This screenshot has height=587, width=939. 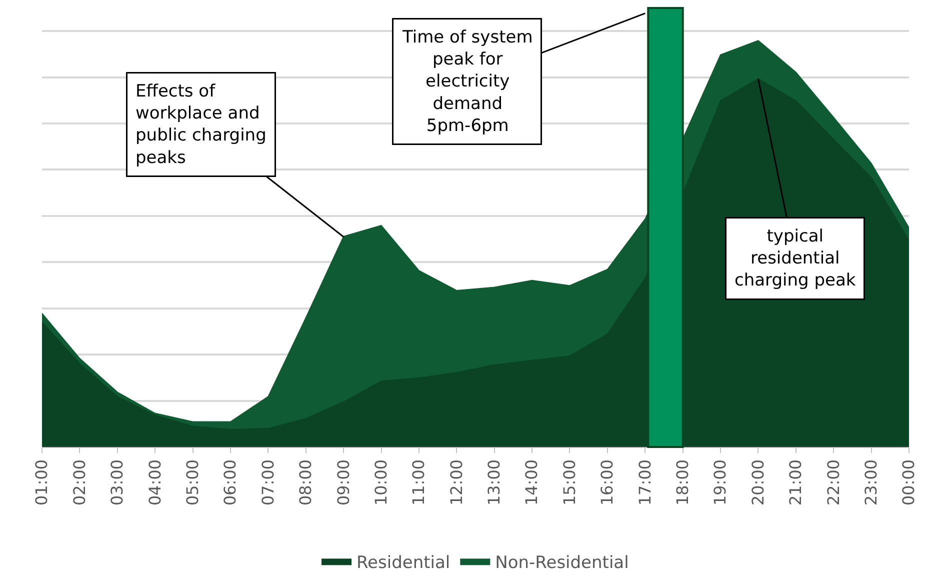 What do you see at coordinates (201, 125) in the screenshot?
I see `annotation: Effects of workplace and public charging peaks` at bounding box center [201, 125].